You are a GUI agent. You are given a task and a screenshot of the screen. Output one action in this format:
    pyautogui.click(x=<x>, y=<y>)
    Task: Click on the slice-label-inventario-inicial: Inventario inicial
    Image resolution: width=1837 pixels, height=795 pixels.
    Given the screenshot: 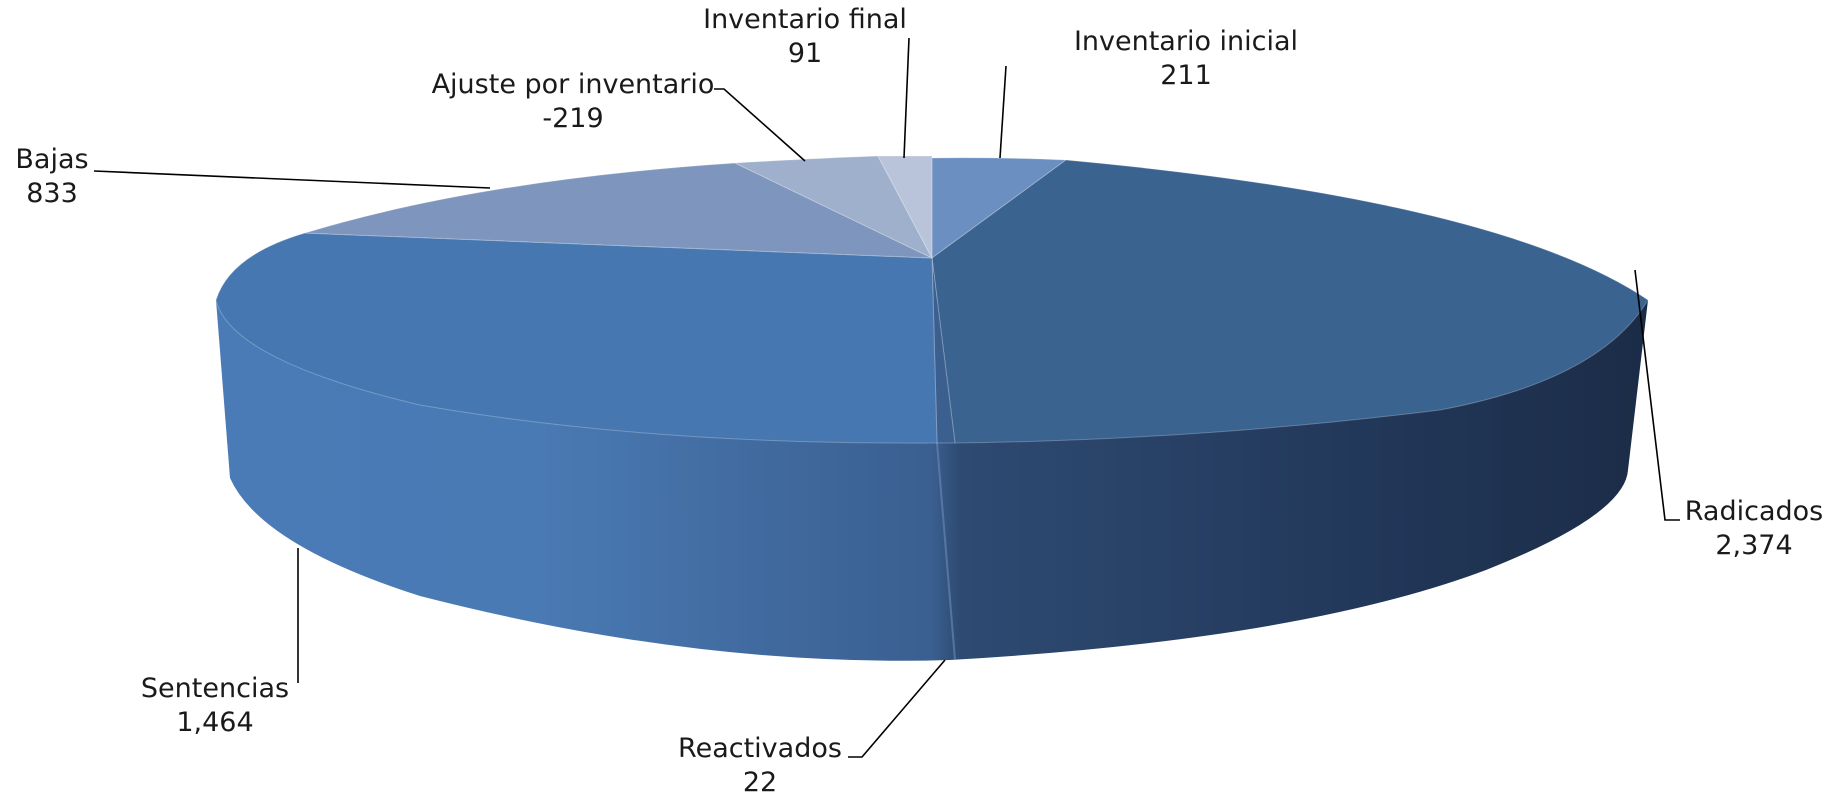 What is the action you would take?
    pyautogui.click(x=1186, y=41)
    